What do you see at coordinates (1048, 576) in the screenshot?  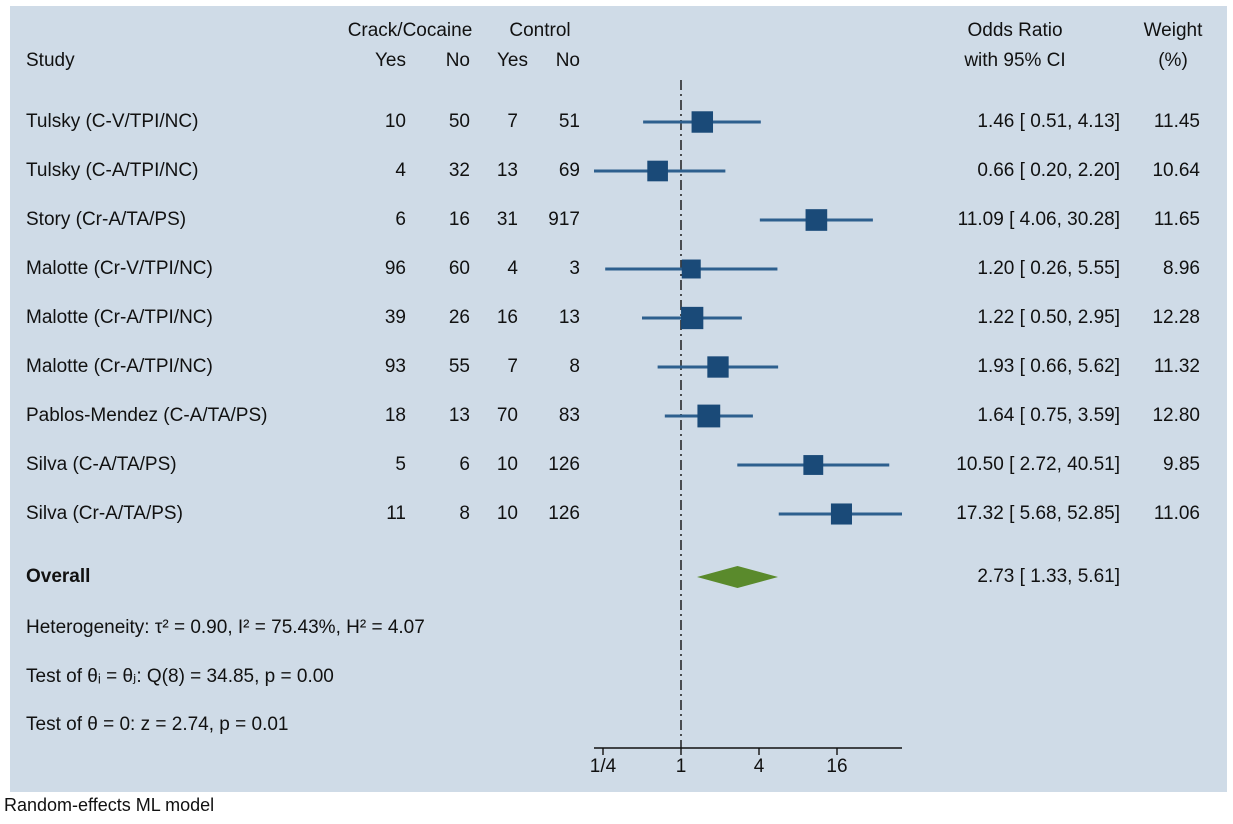 I see `overall-ci-text: 2.73 [ 1.33, 5.61]` at bounding box center [1048, 576].